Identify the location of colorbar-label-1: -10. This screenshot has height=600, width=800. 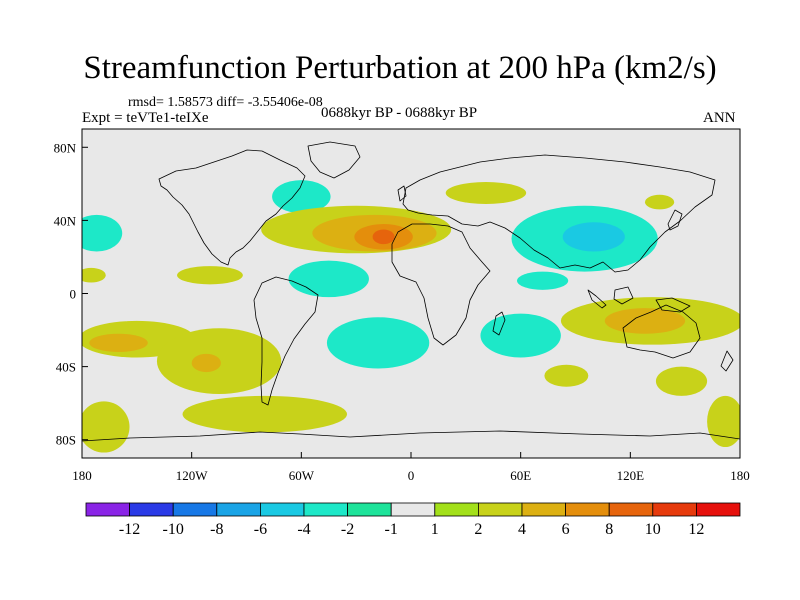
(173, 529).